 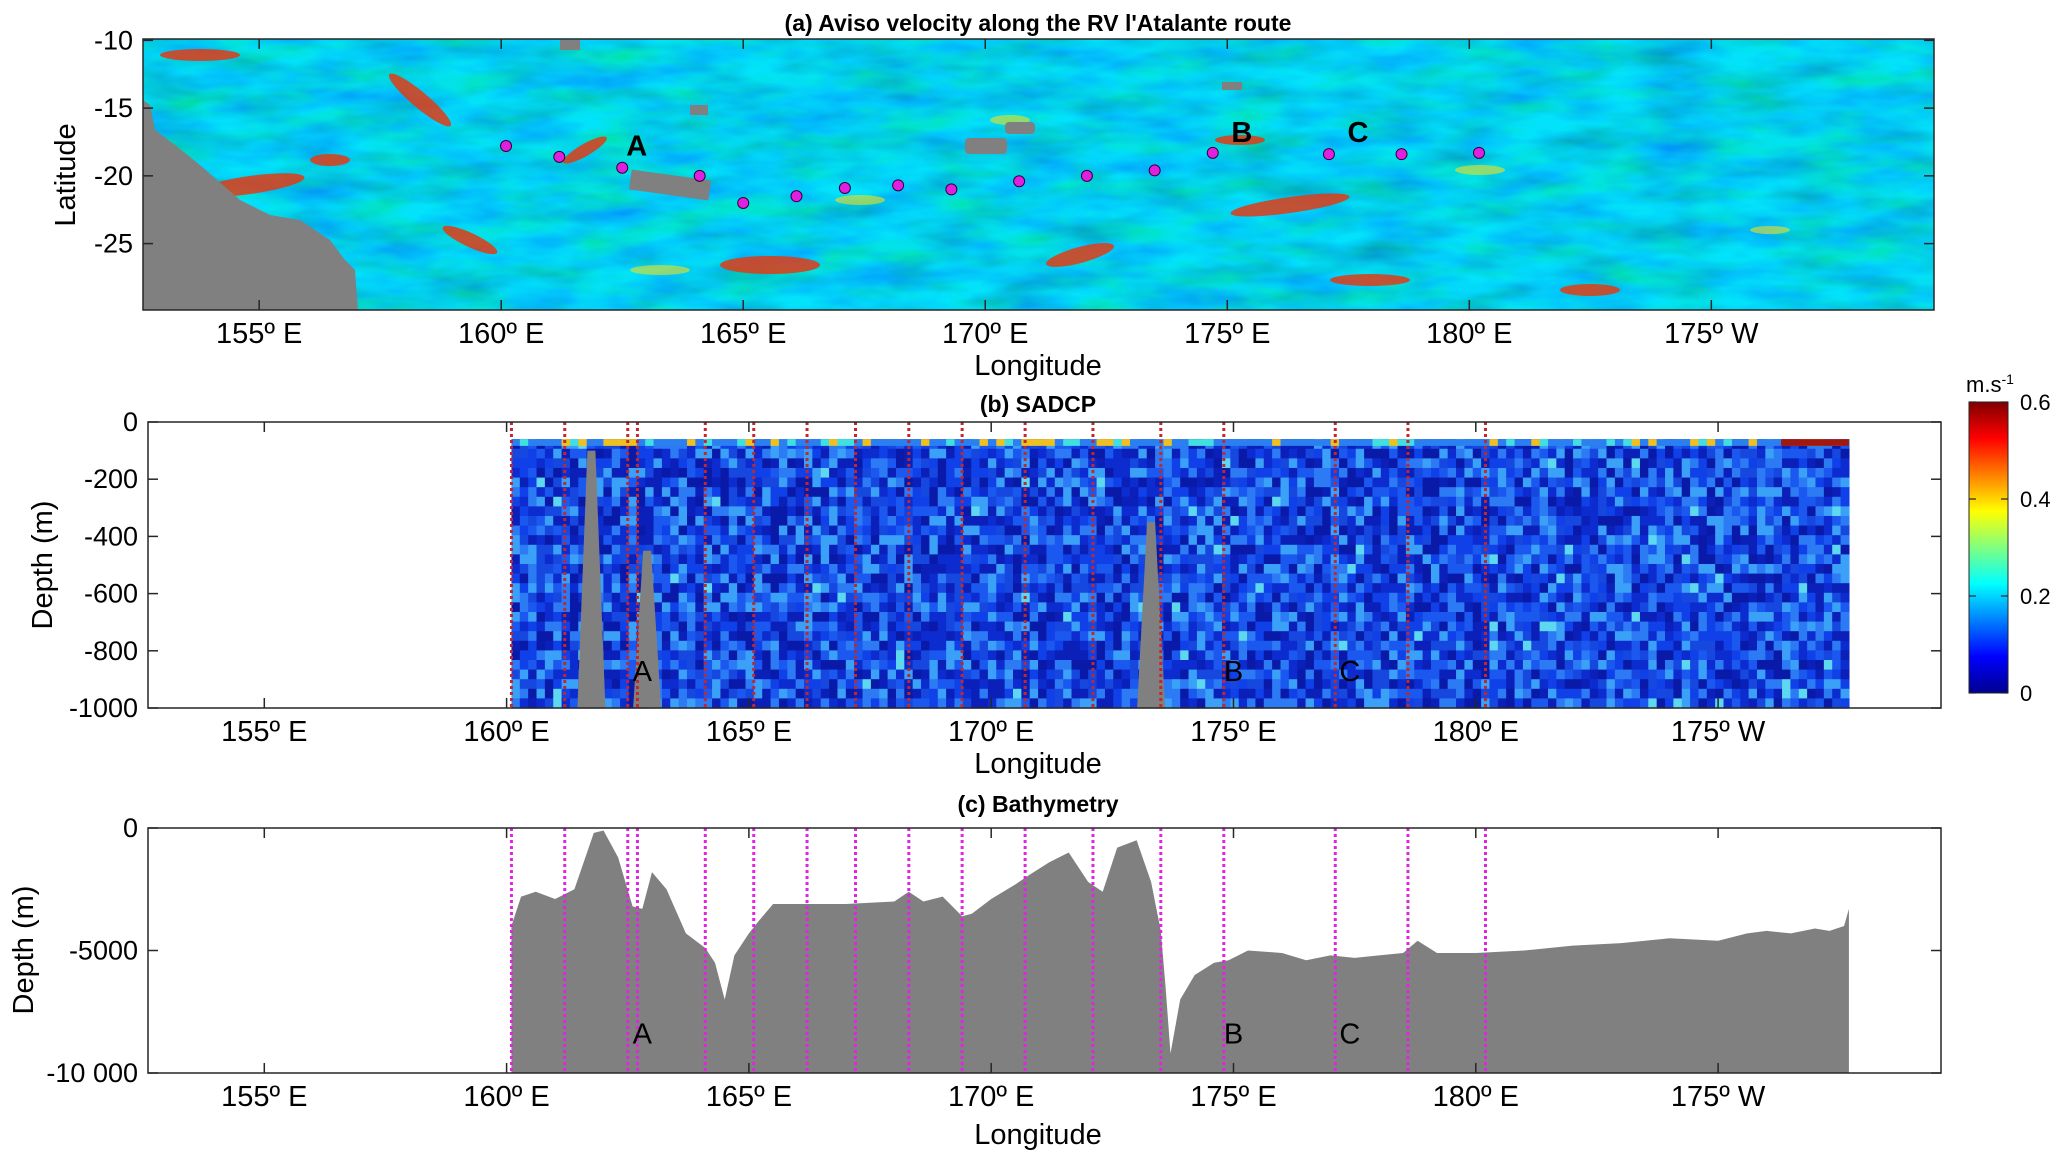 What do you see at coordinates (66, 174) in the screenshot?
I see `panel-a-ylabel: Latitude` at bounding box center [66, 174].